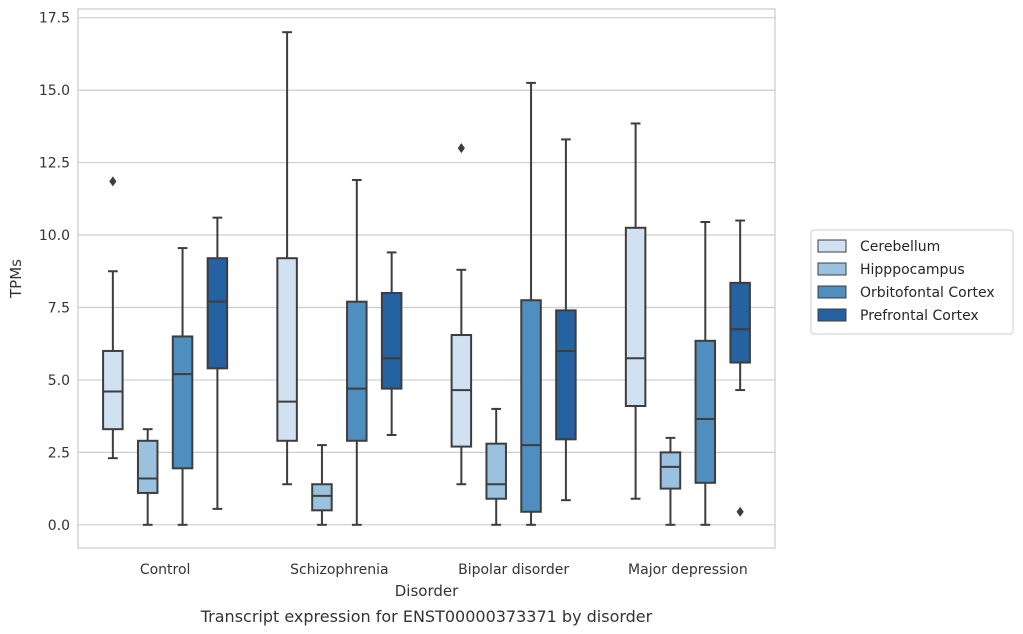 The image size is (1023, 634). Describe the element at coordinates (59, 381) in the screenshot. I see `y-tick-label: 5.0` at that location.